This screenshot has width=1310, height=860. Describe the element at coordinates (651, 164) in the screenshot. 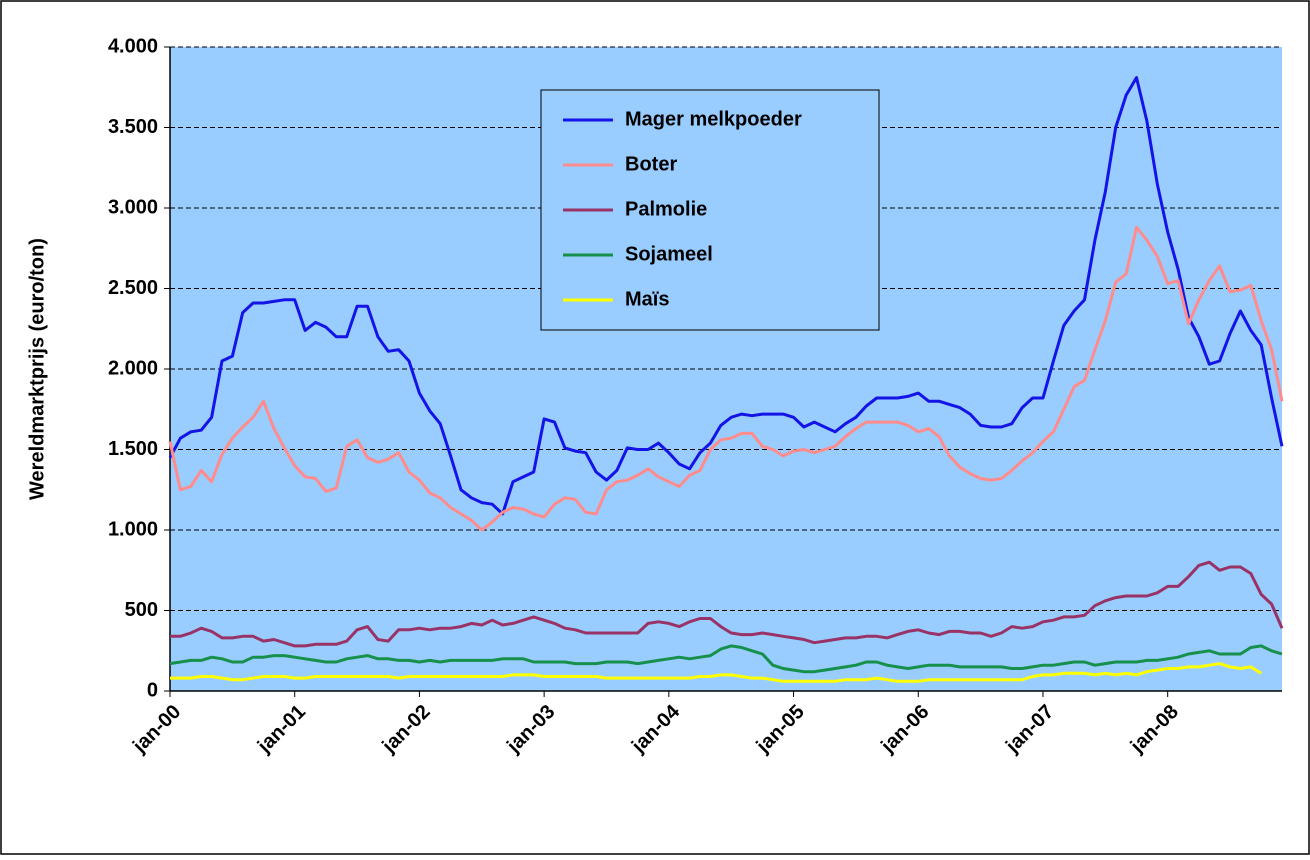

I see `legend-label: Boter` at that location.